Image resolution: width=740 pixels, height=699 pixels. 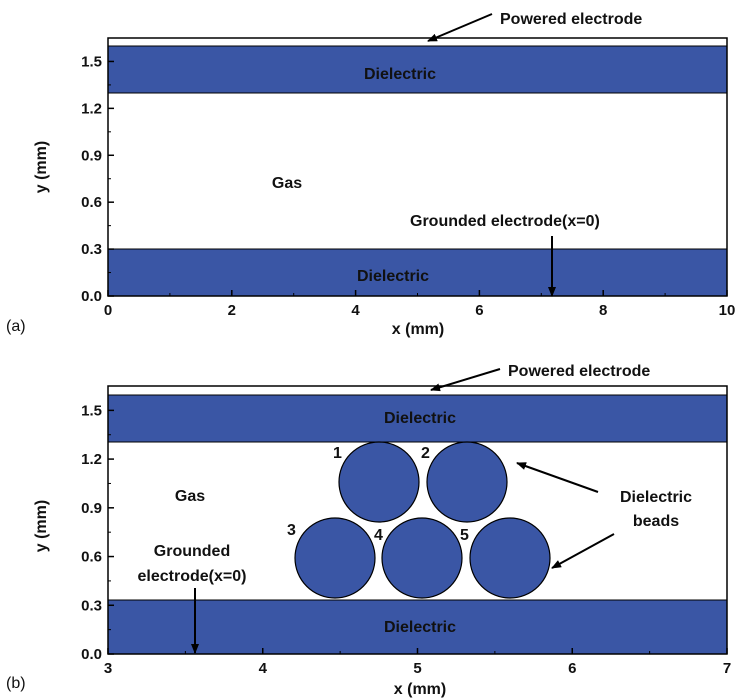 I want to click on panel-a-powered-arrow, so click(x=460, y=27).